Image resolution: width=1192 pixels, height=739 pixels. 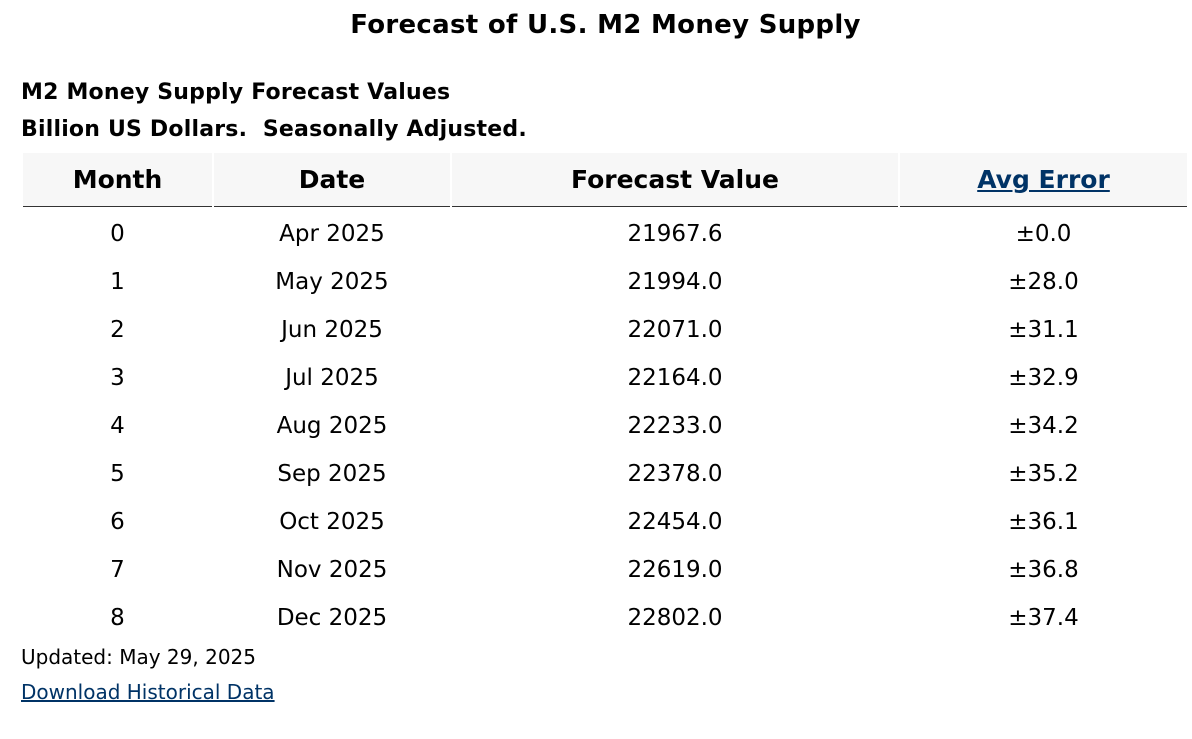 I want to click on updated-date: Updated: May 29, 2025, so click(x=138, y=657).